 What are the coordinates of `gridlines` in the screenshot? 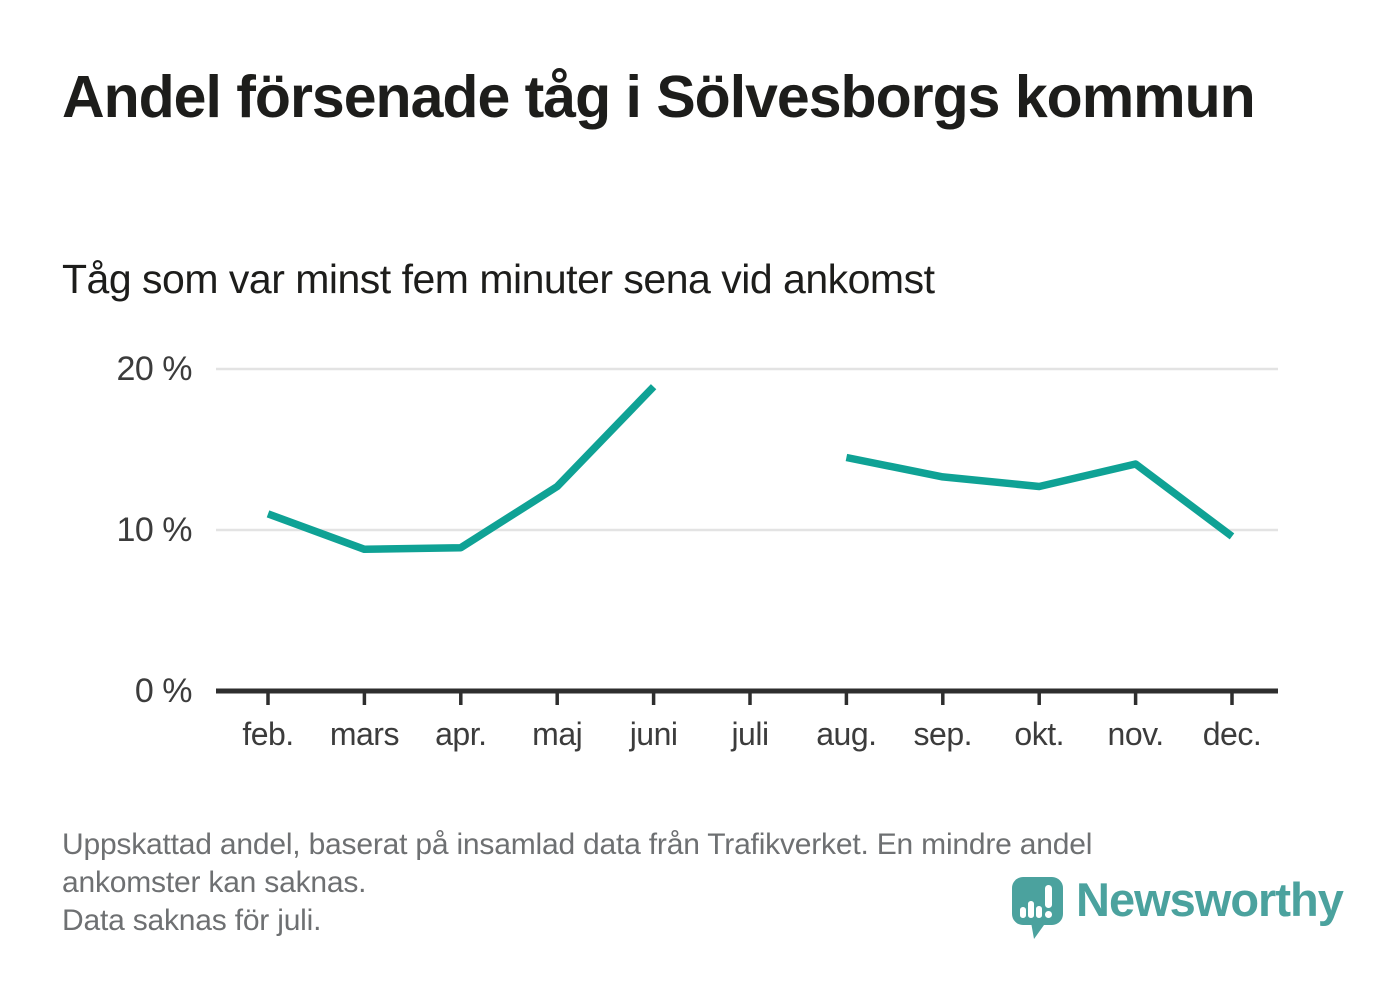 It's located at (747, 449).